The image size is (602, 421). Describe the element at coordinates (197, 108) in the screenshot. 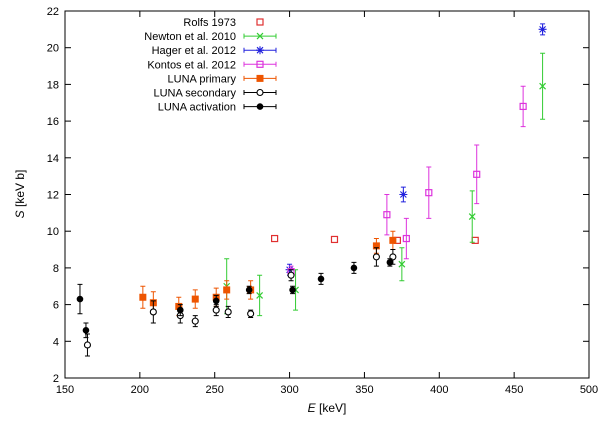

I see `legend-label: LUNA activation` at that location.